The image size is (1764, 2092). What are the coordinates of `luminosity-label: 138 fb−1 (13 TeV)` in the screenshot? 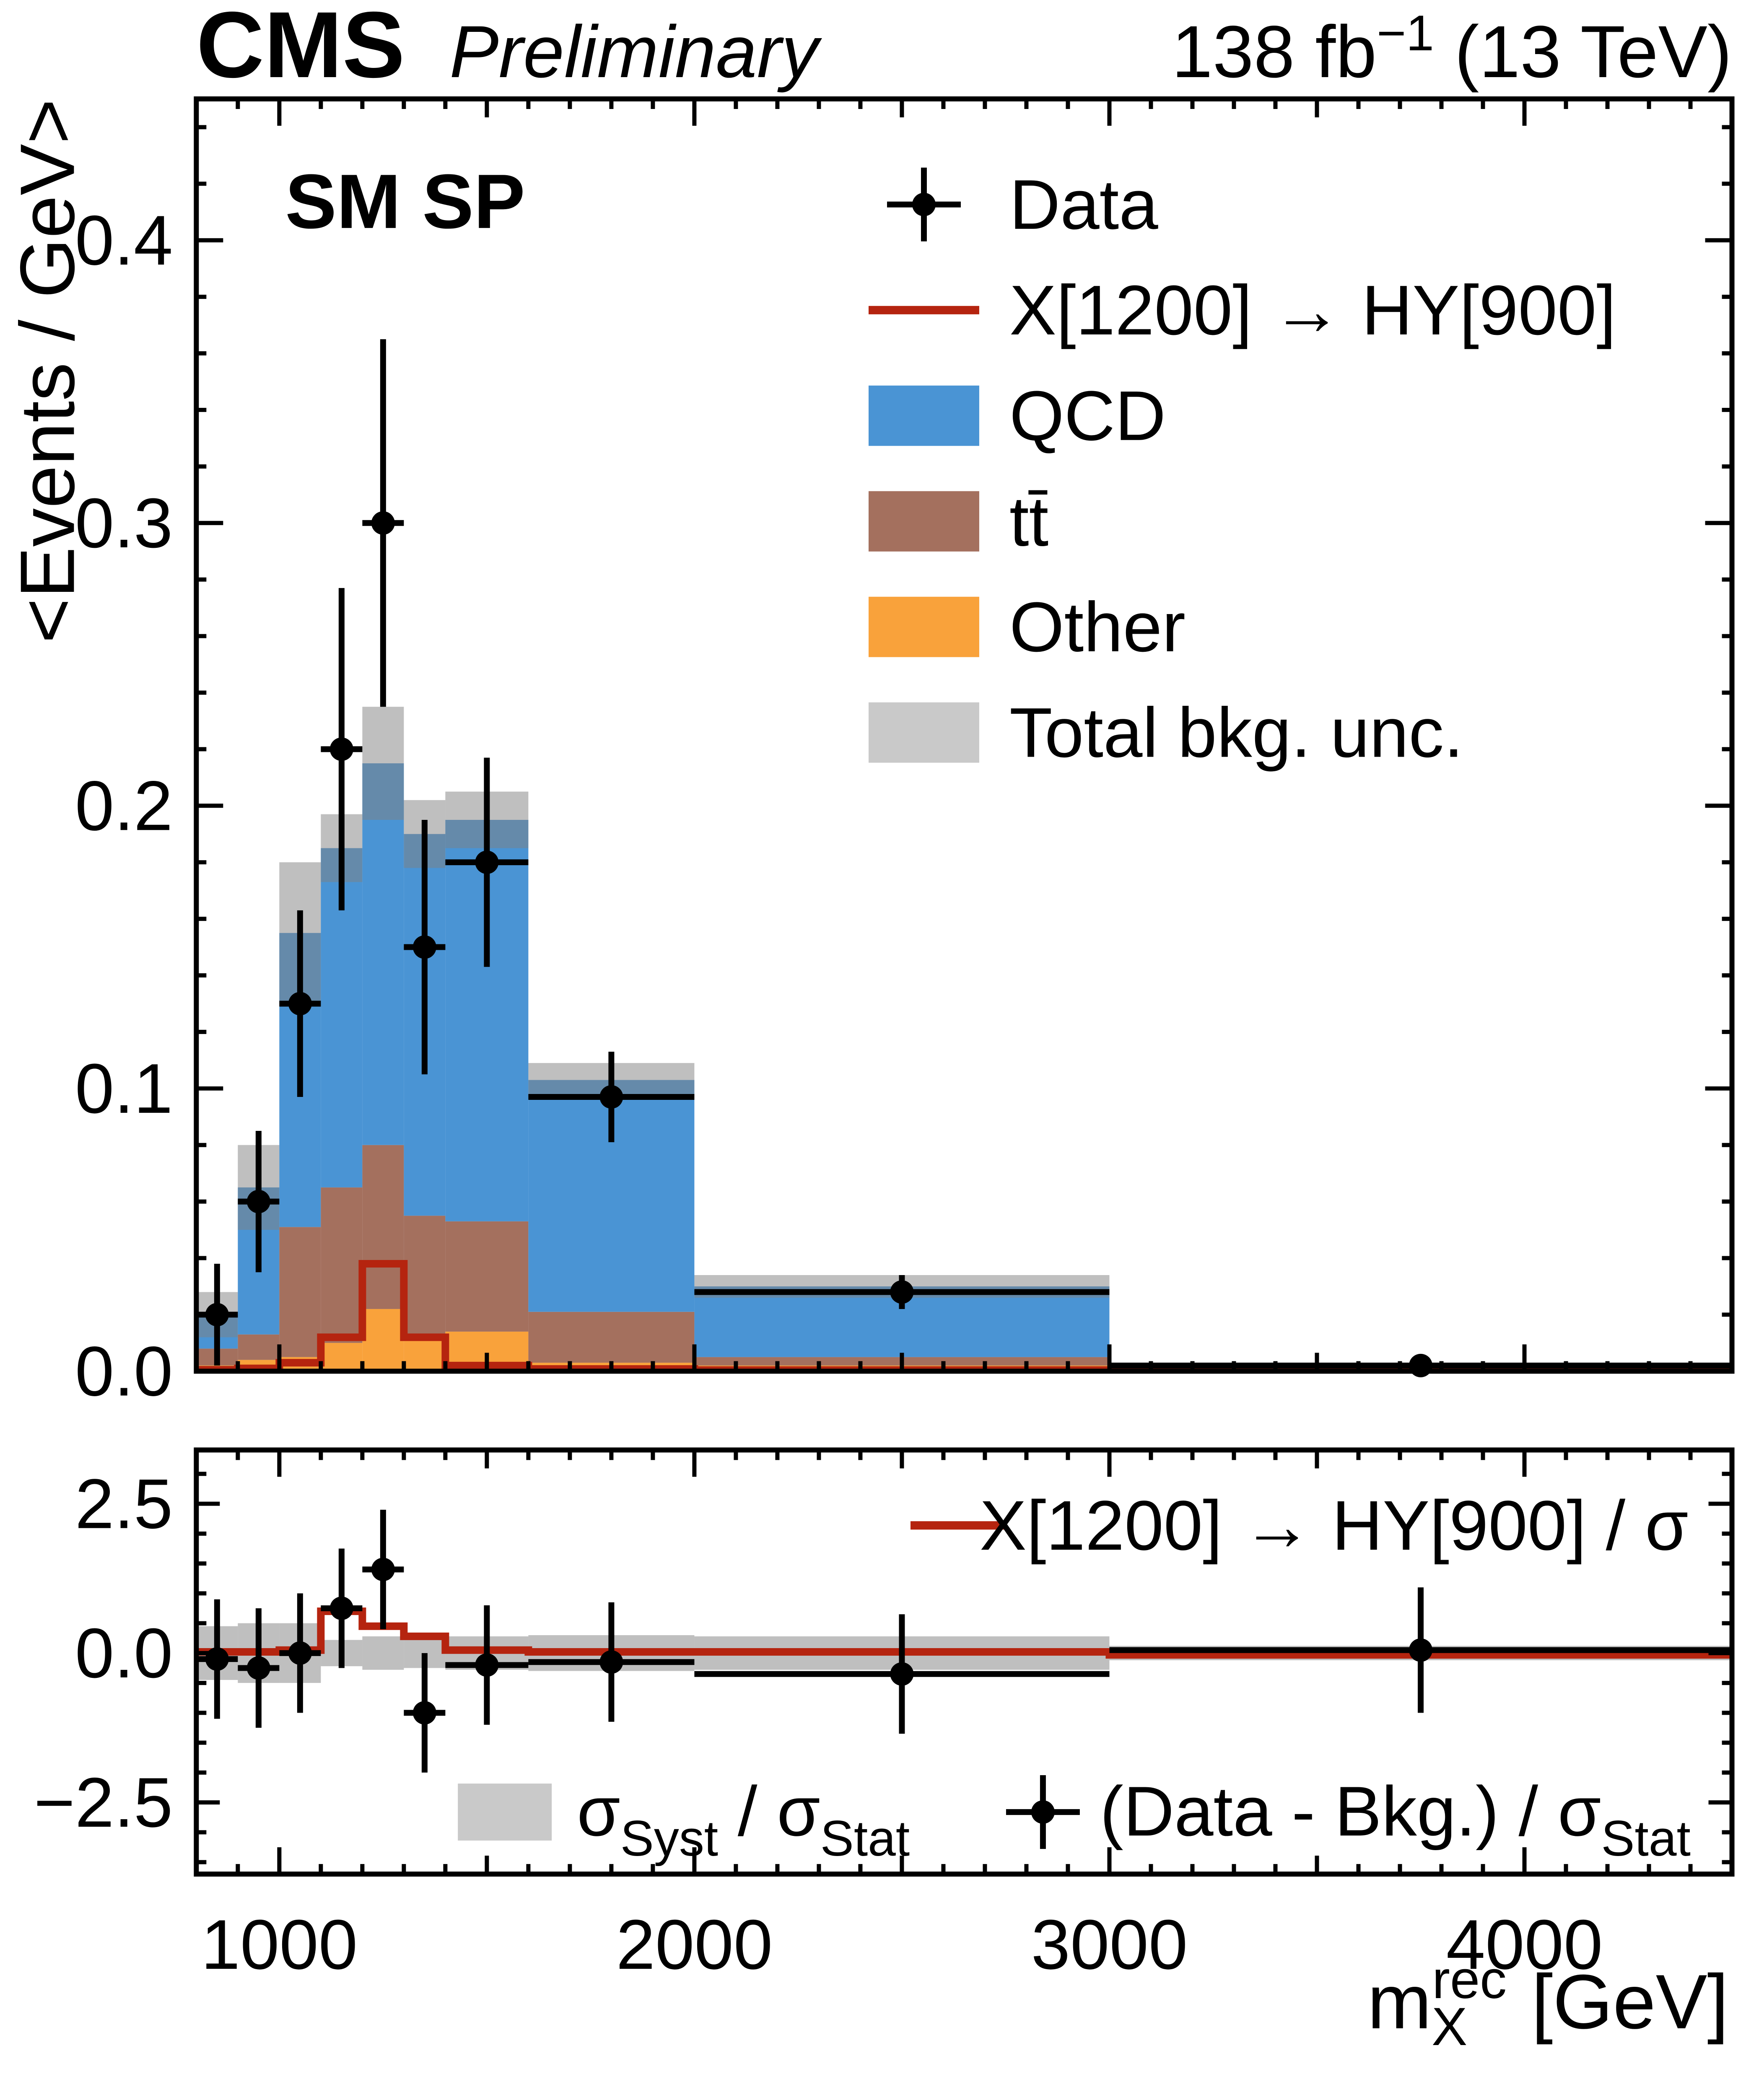 It's located at (1452, 49).